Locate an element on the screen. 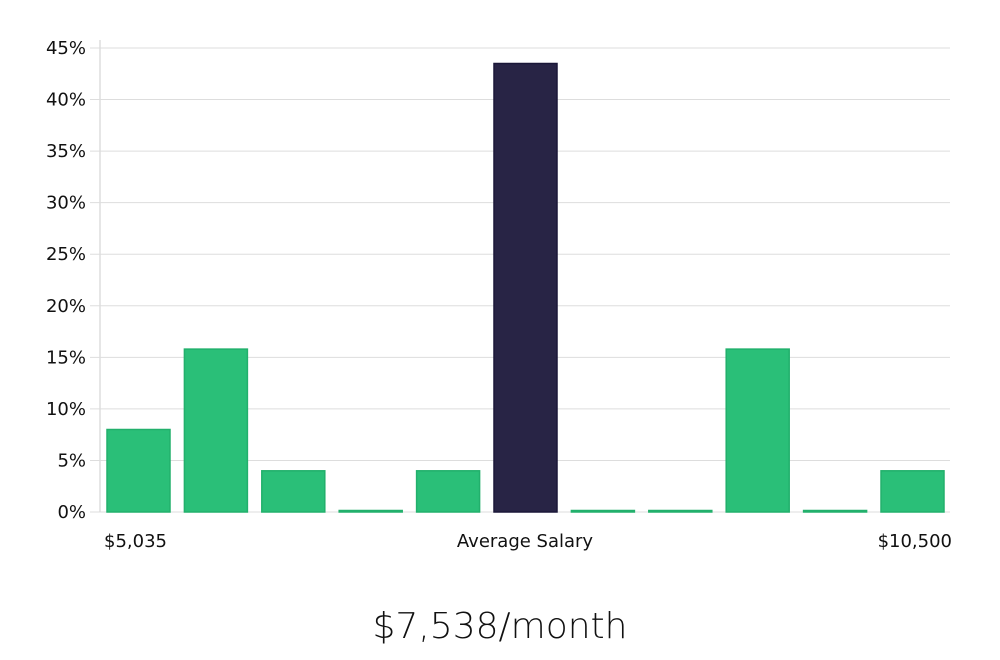  y-tick-label: 10% is located at coordinates (66, 409).